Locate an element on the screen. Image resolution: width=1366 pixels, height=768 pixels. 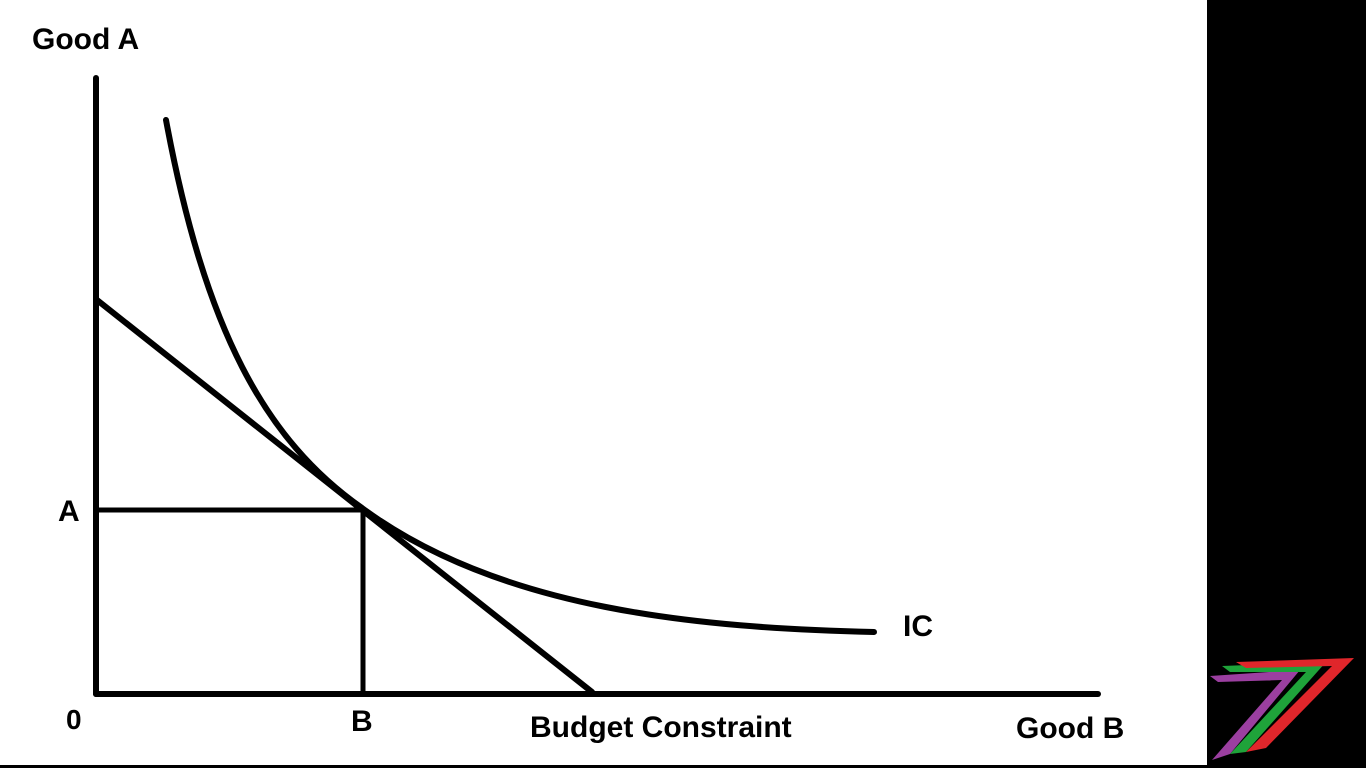
budget-constraint-label: Budget Constraint is located at coordinates (661, 727).